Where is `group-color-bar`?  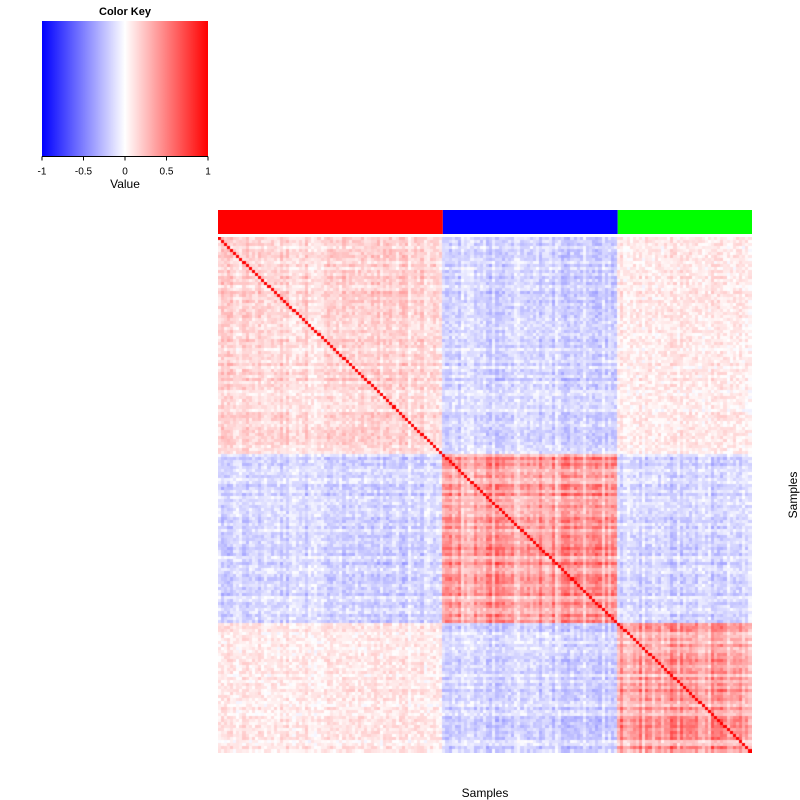 group-color-bar is located at coordinates (485, 222).